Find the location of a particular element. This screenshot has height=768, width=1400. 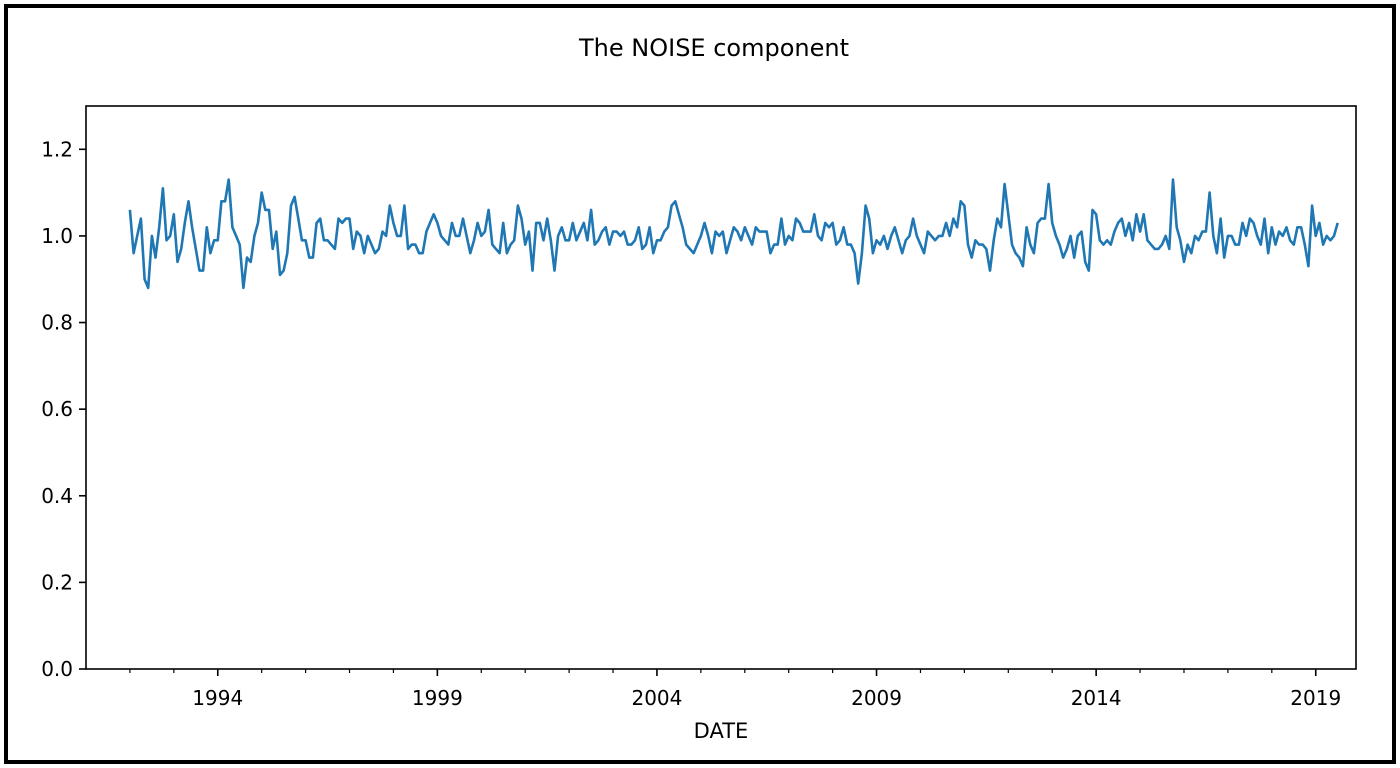

x-tick-label: 2009 is located at coordinates (876, 698).